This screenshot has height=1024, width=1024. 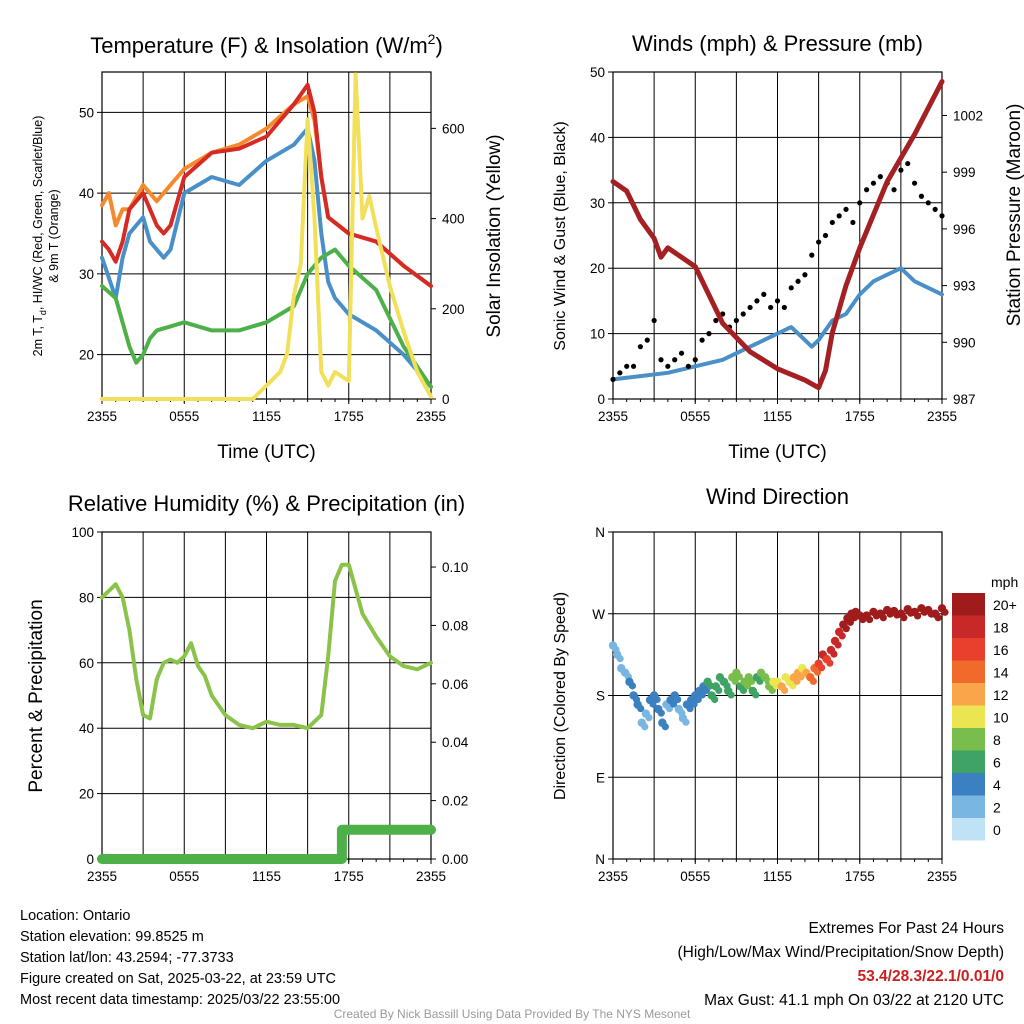 What do you see at coordinates (597, 334) in the screenshot?
I see `y-tick-label: 10` at bounding box center [597, 334].